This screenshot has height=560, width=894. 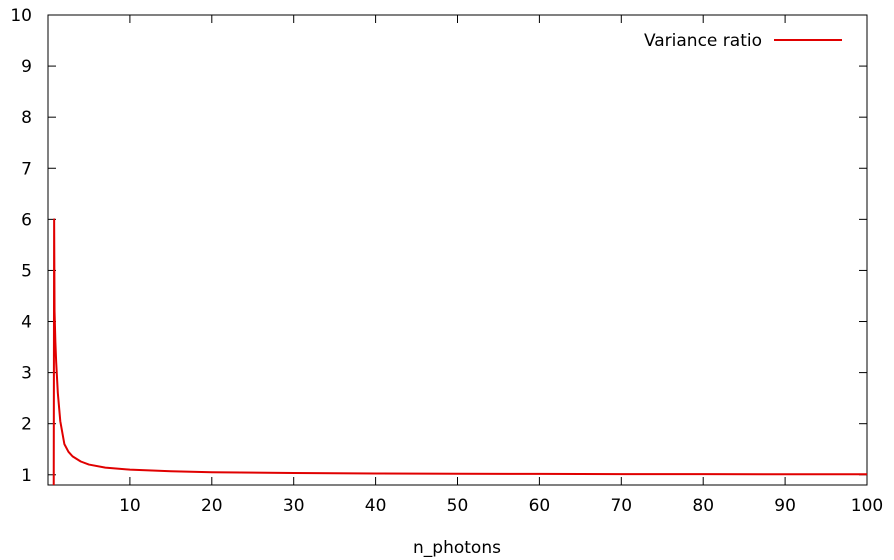 What do you see at coordinates (458, 506) in the screenshot?
I see `x-tick-label: 50` at bounding box center [458, 506].